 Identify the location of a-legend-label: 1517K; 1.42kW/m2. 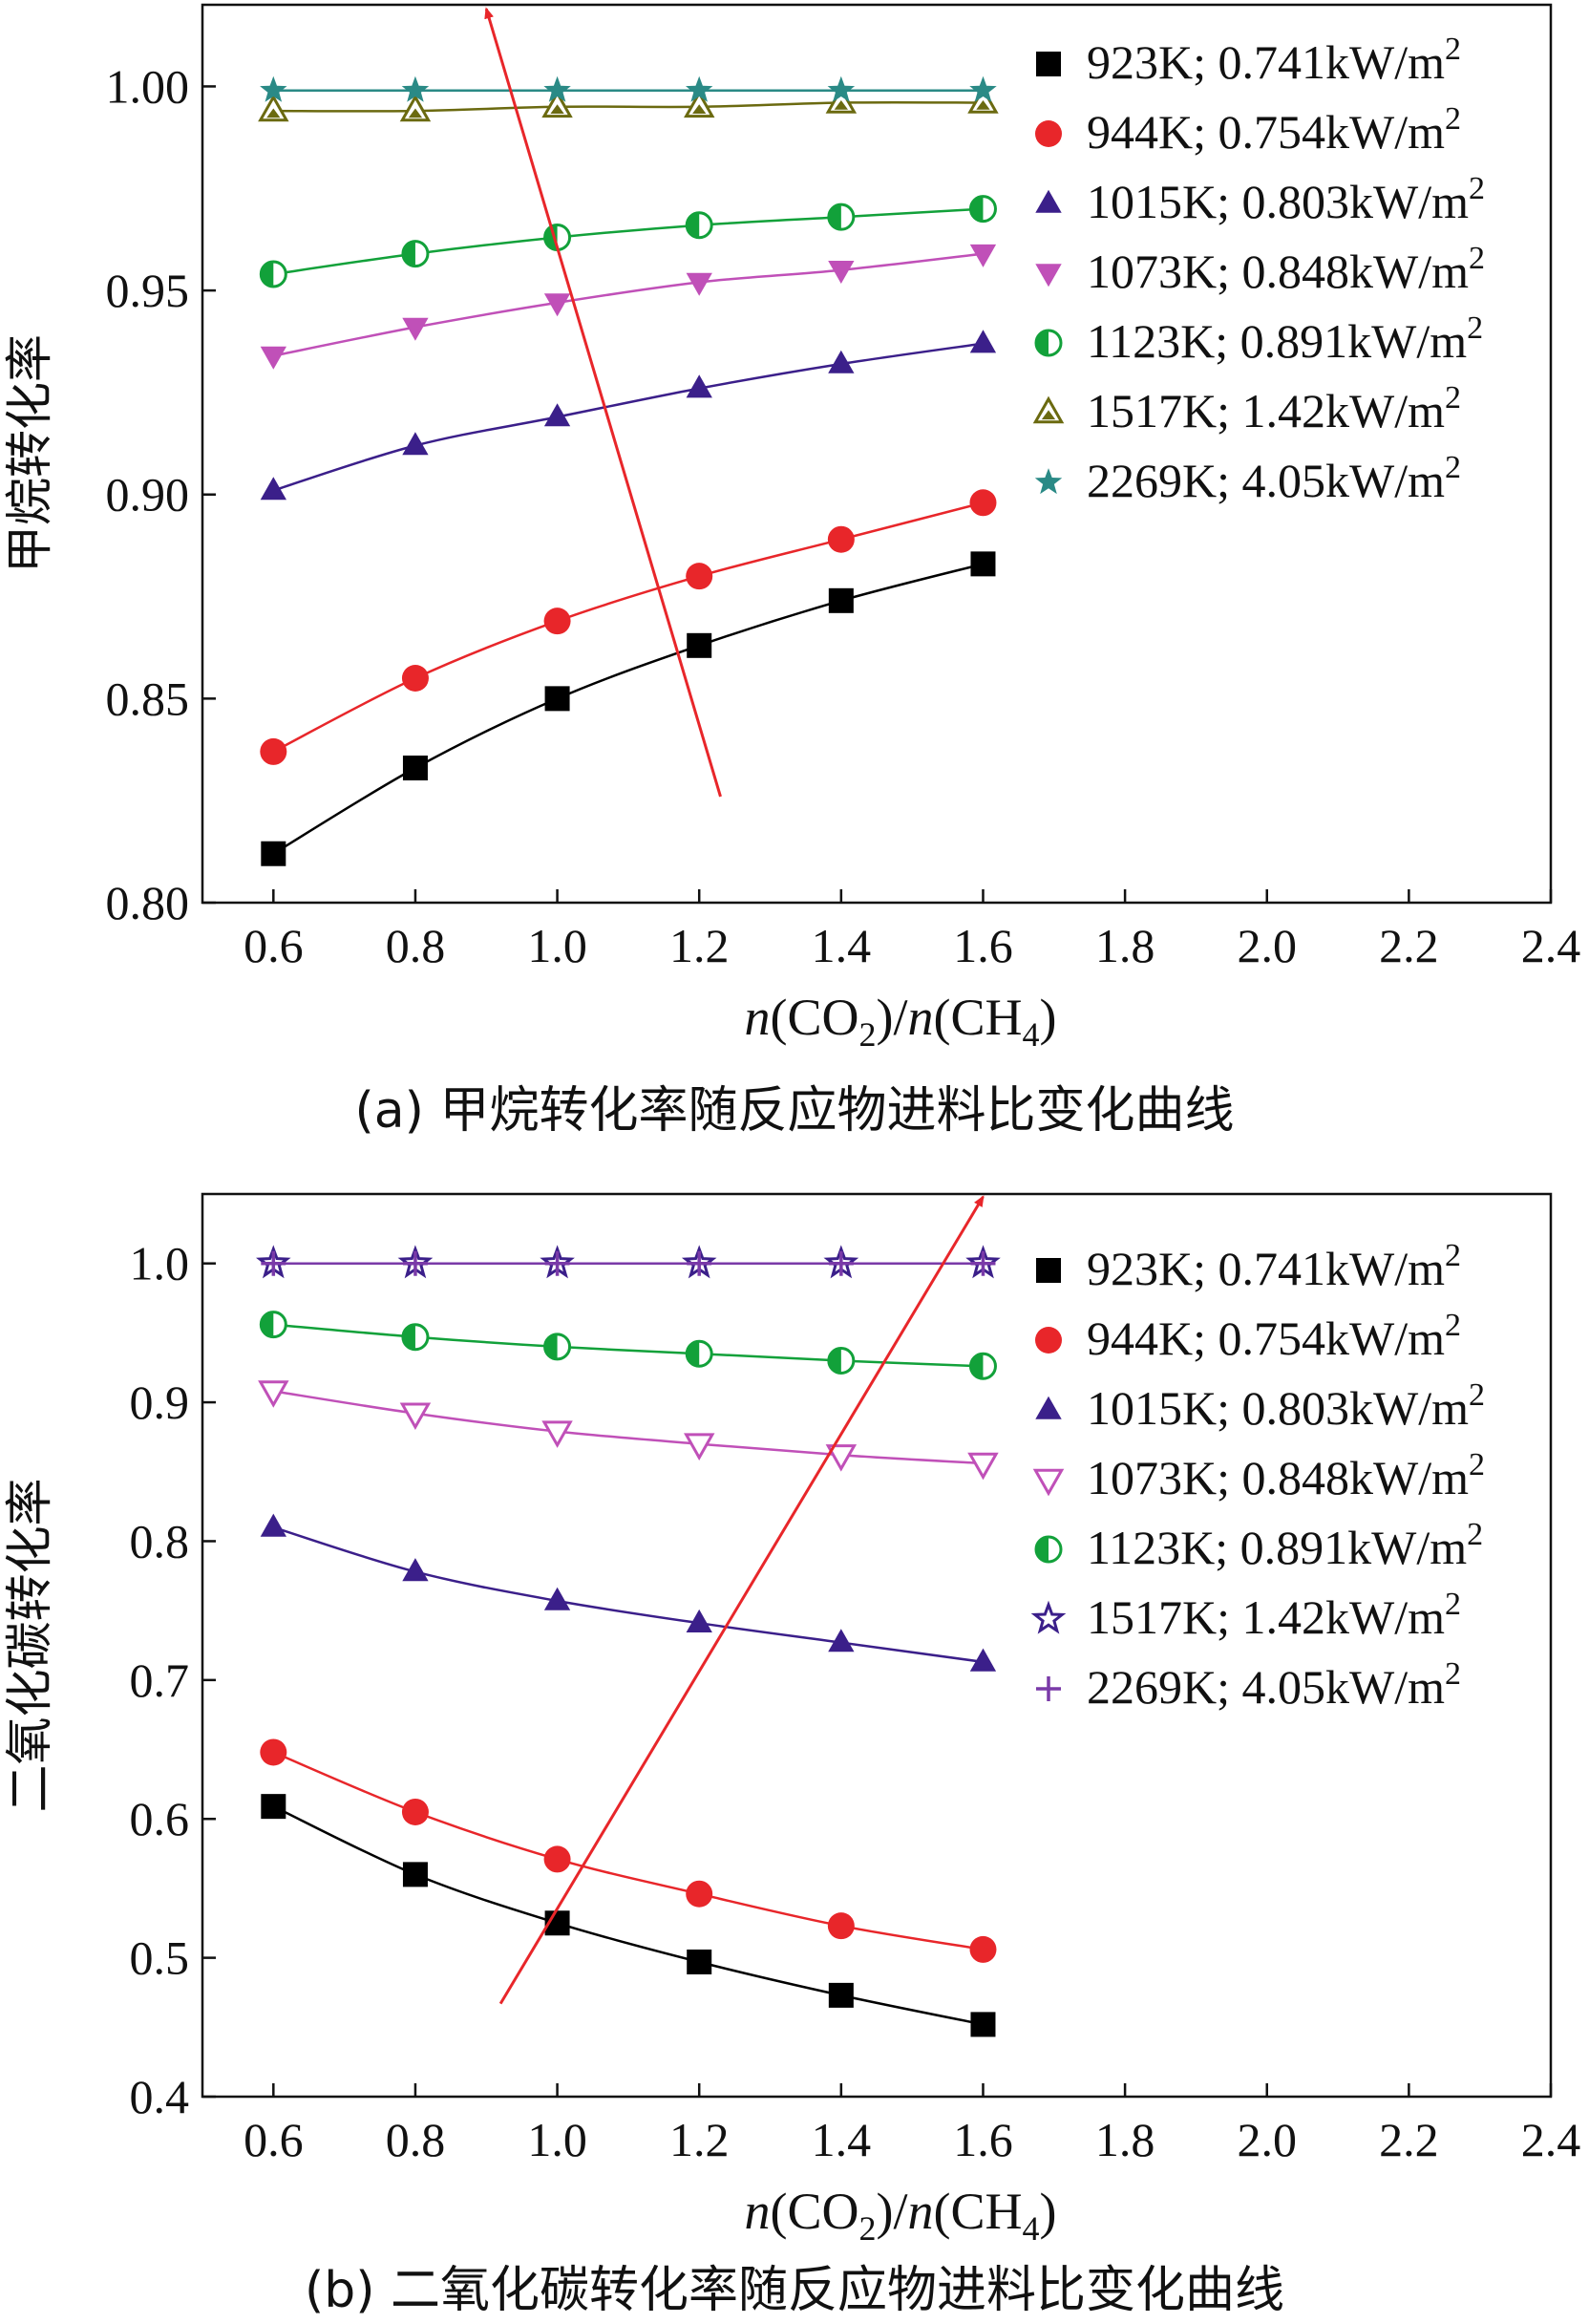
(1274, 408).